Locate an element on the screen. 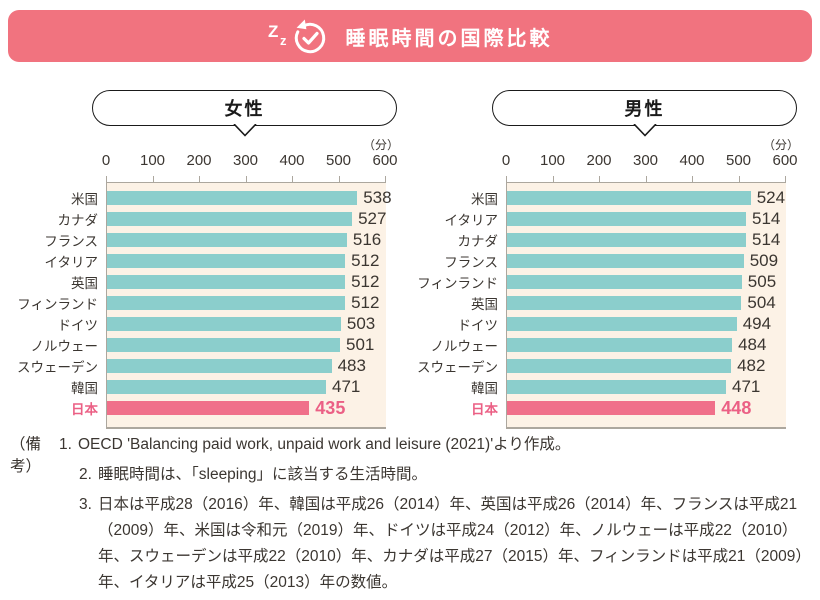 This screenshot has width=820, height=600. value-label: 448 is located at coordinates (736, 408).